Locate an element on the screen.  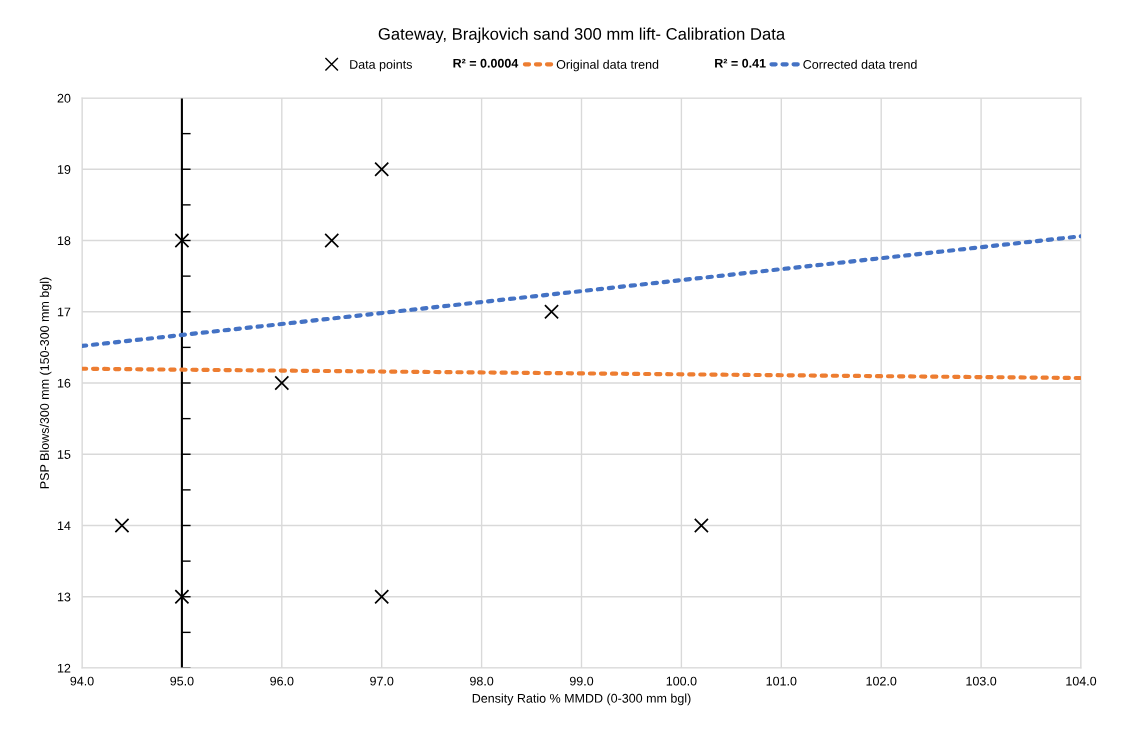
chart-title: Gateway, Brajkovich sand 300 mm lift- Calibration Data is located at coordinates (582, 35).